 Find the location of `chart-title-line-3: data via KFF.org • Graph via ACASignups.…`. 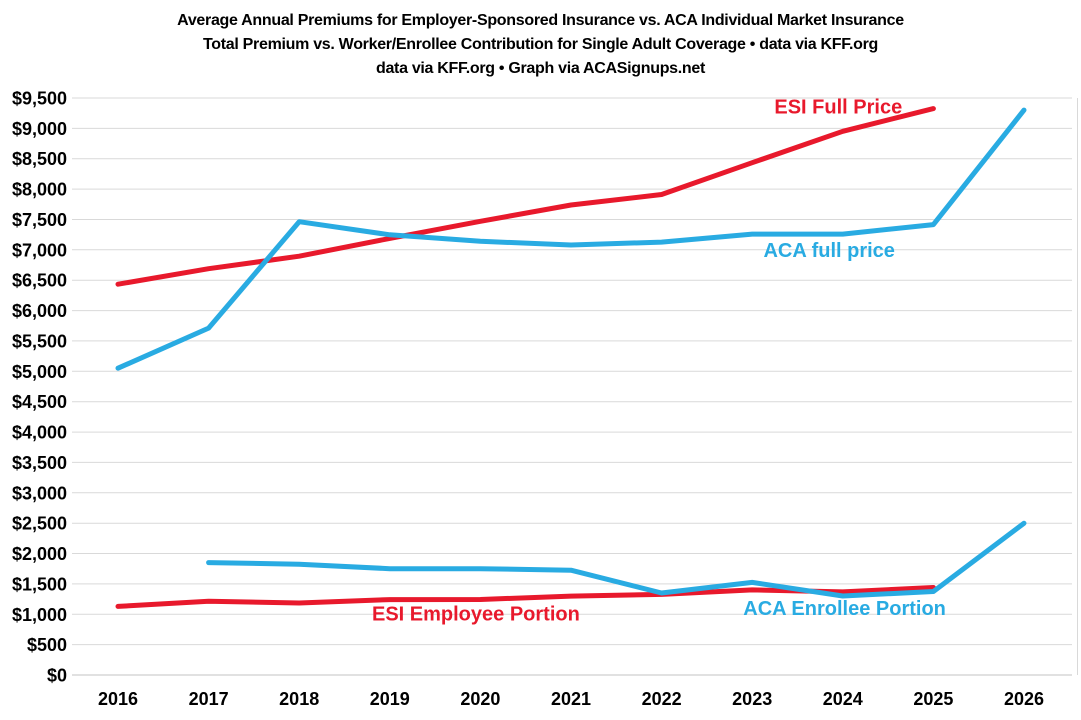

chart-title-line-3: data via KFF.org • Graph via ACASignups.… is located at coordinates (540, 68).